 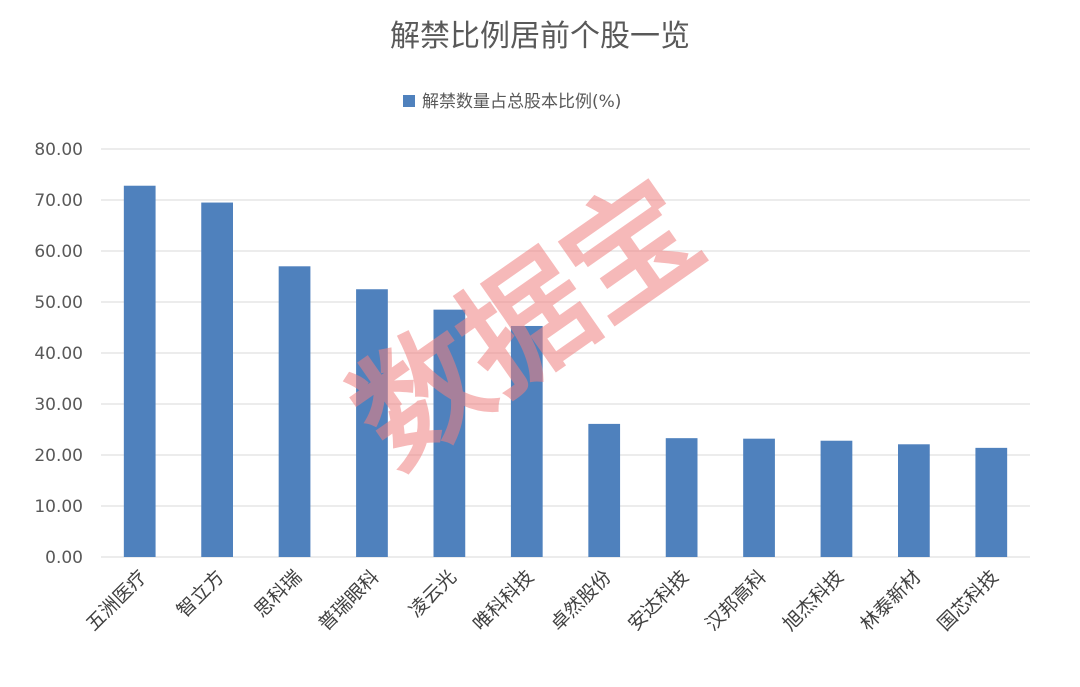 I want to click on y-tick-label: 60.00, so click(x=58, y=252).